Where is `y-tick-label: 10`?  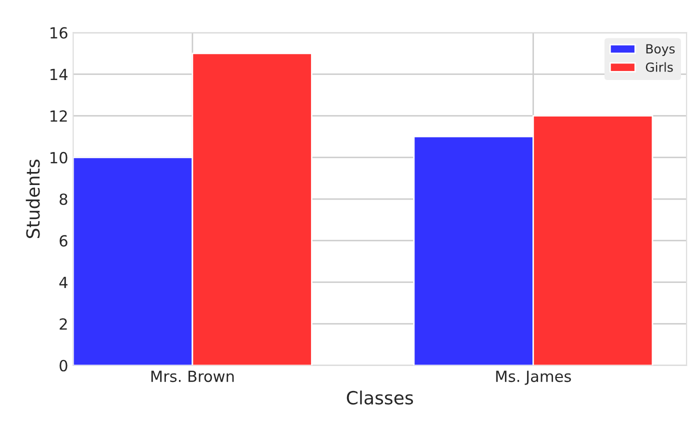 y-tick-label: 10 is located at coordinates (59, 158).